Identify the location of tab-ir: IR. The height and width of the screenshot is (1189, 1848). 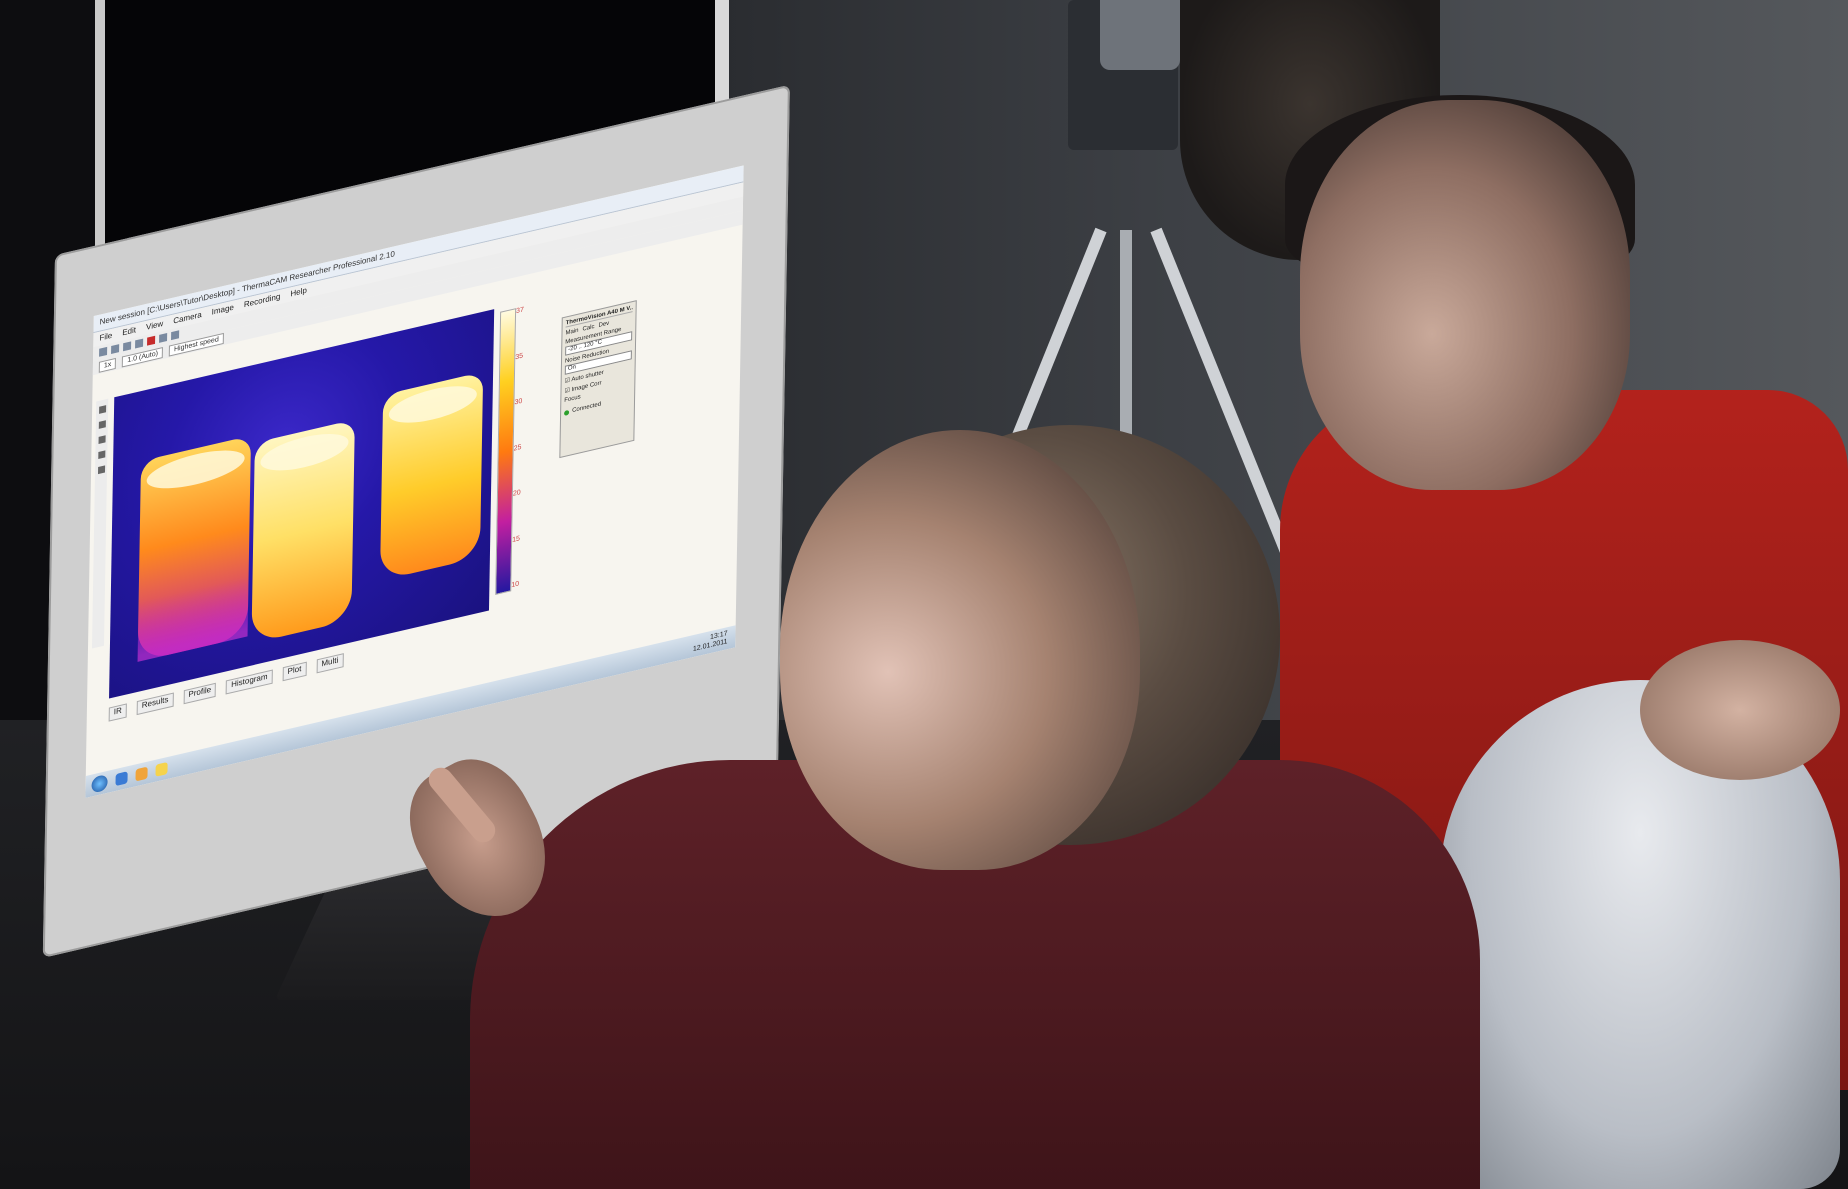
(117, 712).